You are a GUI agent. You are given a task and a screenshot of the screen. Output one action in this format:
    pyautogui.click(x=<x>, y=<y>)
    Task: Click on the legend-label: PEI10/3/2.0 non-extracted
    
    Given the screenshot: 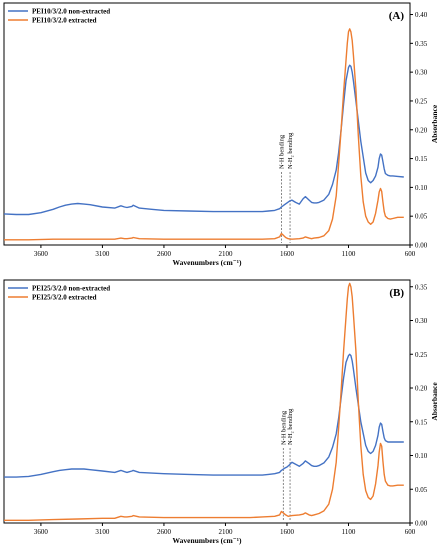 What is the action you would take?
    pyautogui.click(x=71, y=12)
    